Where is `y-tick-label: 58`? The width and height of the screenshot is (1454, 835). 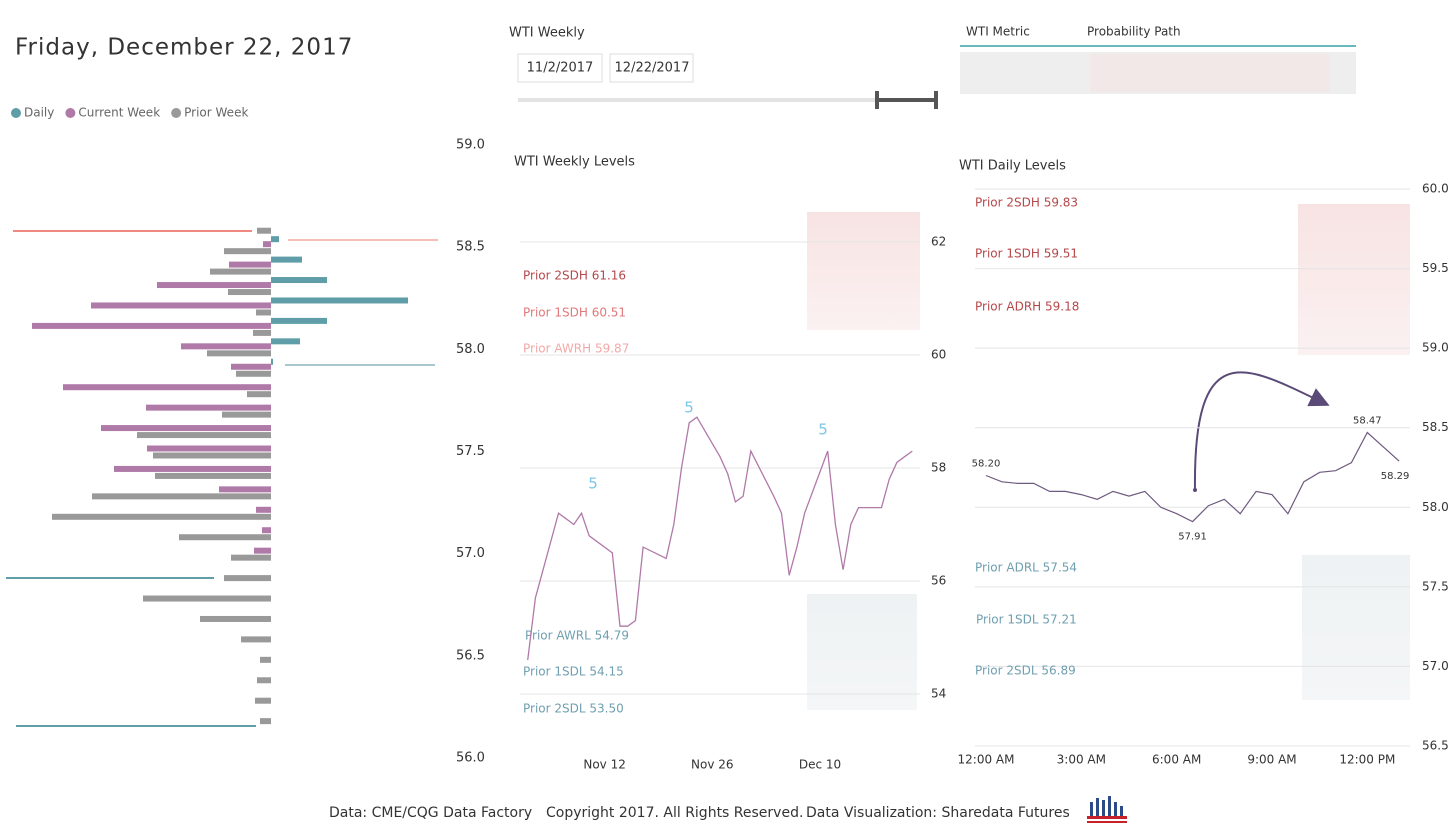 y-tick-label: 58 is located at coordinates (938, 468).